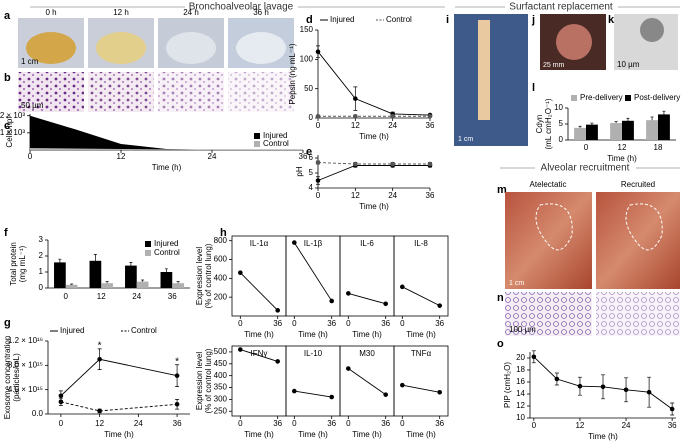  Describe the element at coordinates (221, 240) in the screenshot. I see `y-tick-label: 800` at that location.